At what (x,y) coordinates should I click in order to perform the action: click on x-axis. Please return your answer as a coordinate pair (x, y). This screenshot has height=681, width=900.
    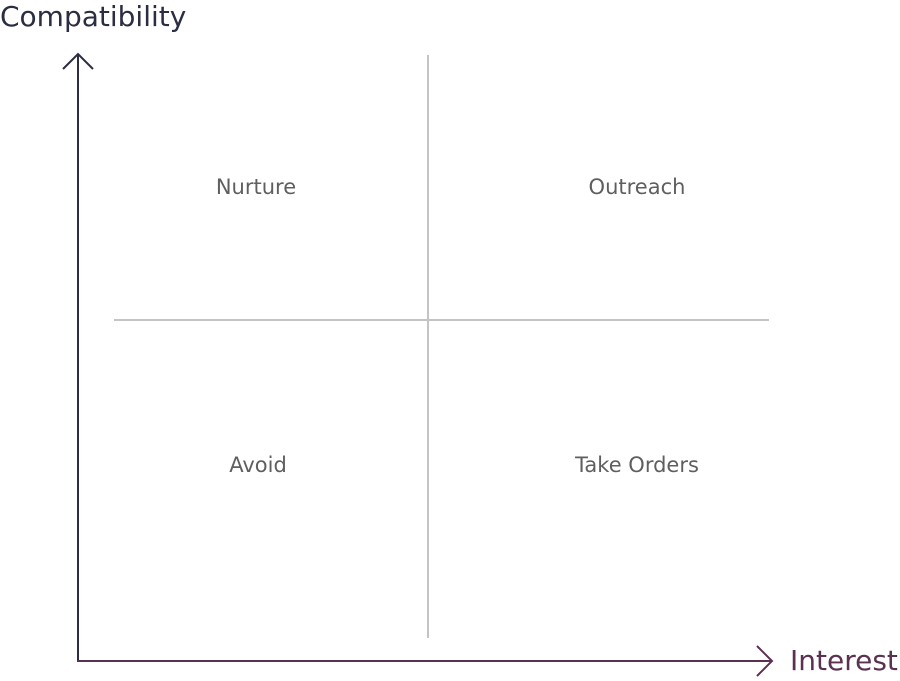
    Looking at the image, I should click on (425, 661).